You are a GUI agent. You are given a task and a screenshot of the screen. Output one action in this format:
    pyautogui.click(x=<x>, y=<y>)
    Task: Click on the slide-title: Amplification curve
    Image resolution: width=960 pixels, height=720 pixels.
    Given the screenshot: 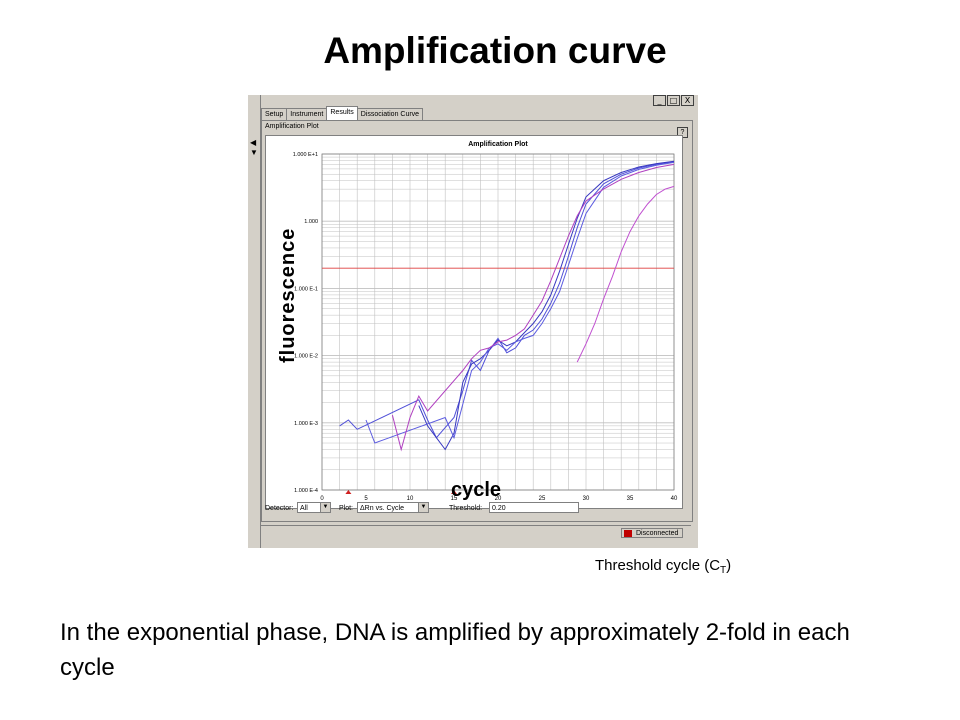 What is the action you would take?
    pyautogui.click(x=495, y=50)
    